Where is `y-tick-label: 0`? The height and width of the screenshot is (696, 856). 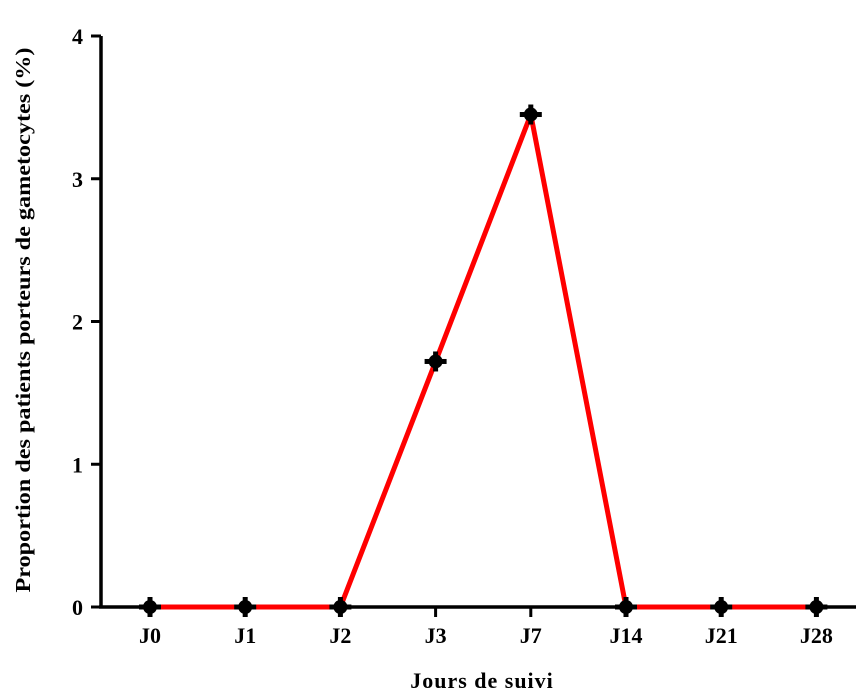 y-tick-label: 0 is located at coordinates (77, 607).